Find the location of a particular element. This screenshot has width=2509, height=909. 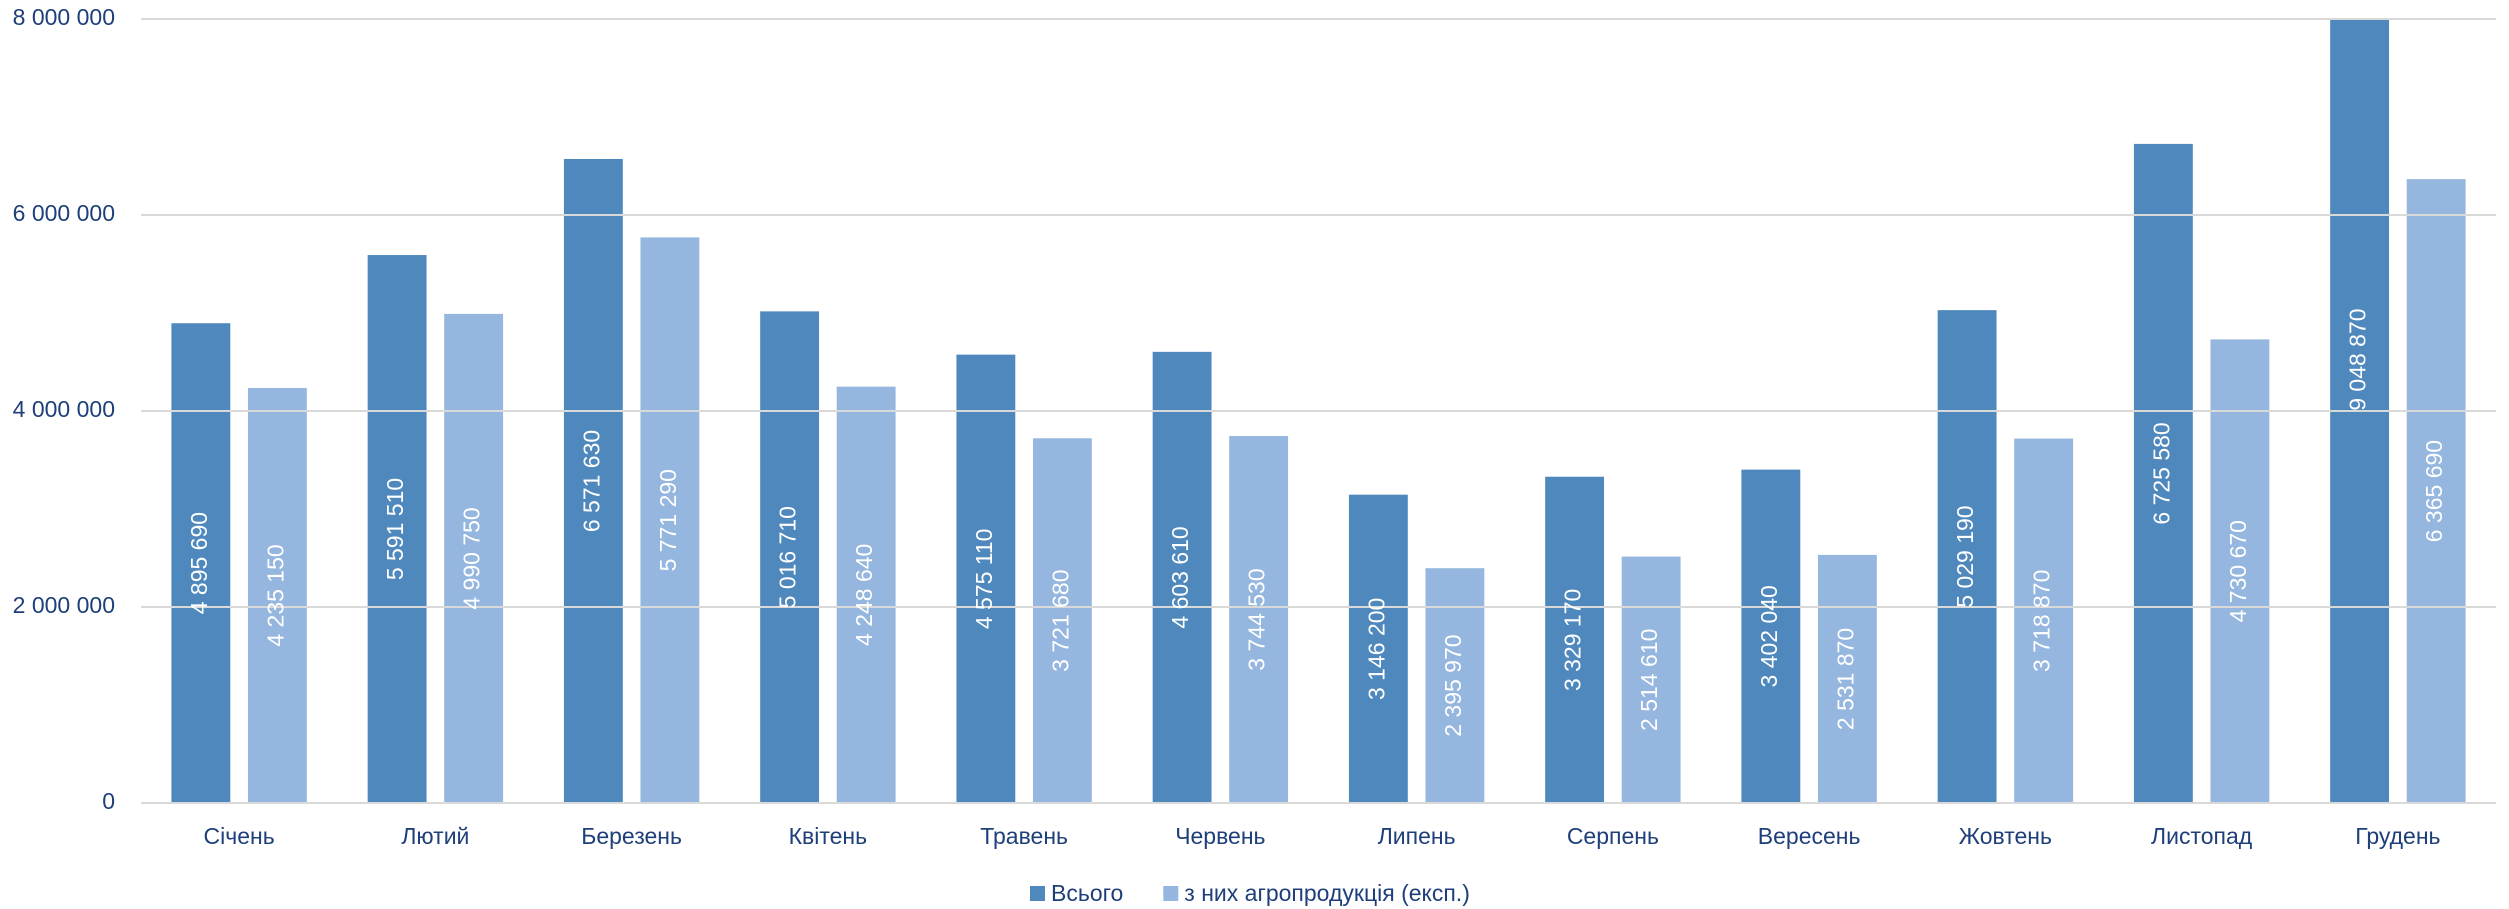

value-label: 4 730 670 is located at coordinates (2238, 571).